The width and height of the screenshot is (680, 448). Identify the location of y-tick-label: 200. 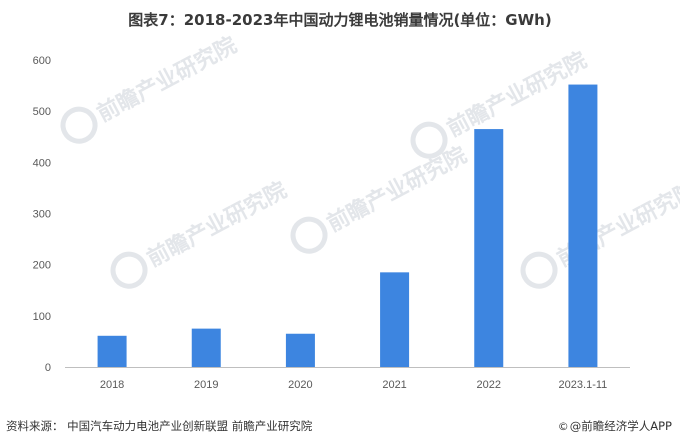
(42, 266).